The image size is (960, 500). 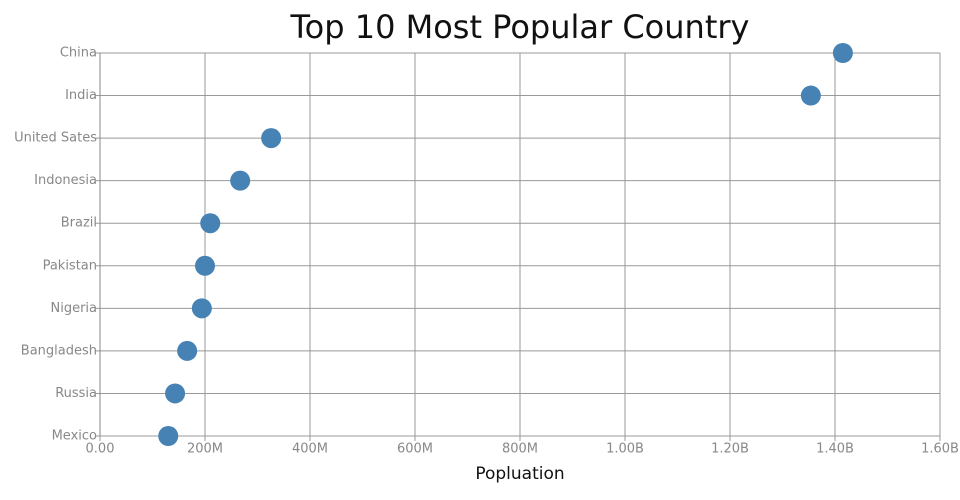 What do you see at coordinates (59, 350) in the screenshot?
I see `y-tick-label: Bangladesh` at bounding box center [59, 350].